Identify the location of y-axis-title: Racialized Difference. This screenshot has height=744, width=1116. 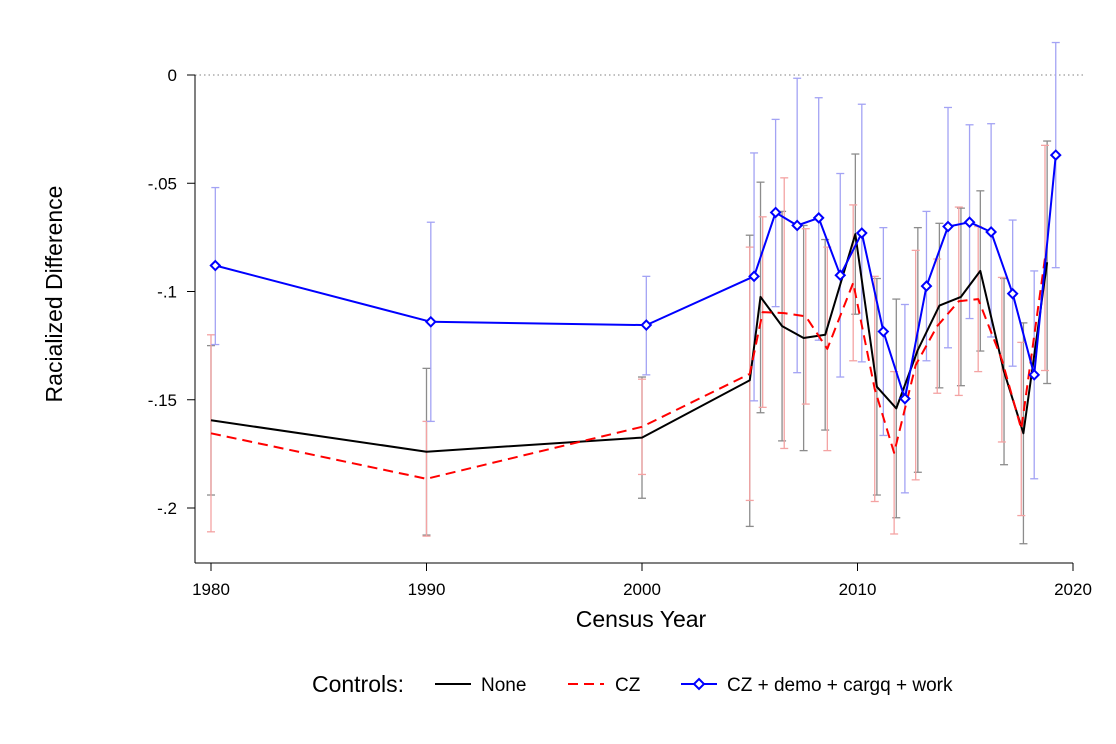
(54, 294).